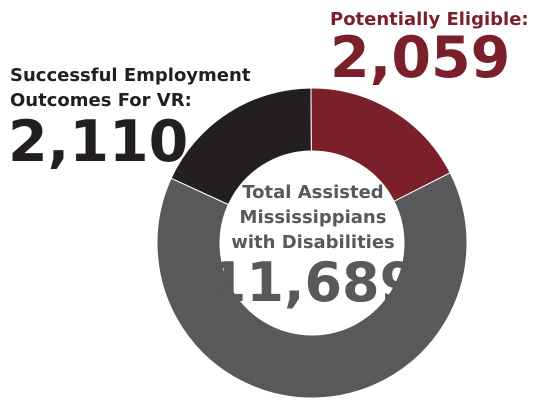  I want to click on center-label-line-3: with Disabilities, so click(313, 242).